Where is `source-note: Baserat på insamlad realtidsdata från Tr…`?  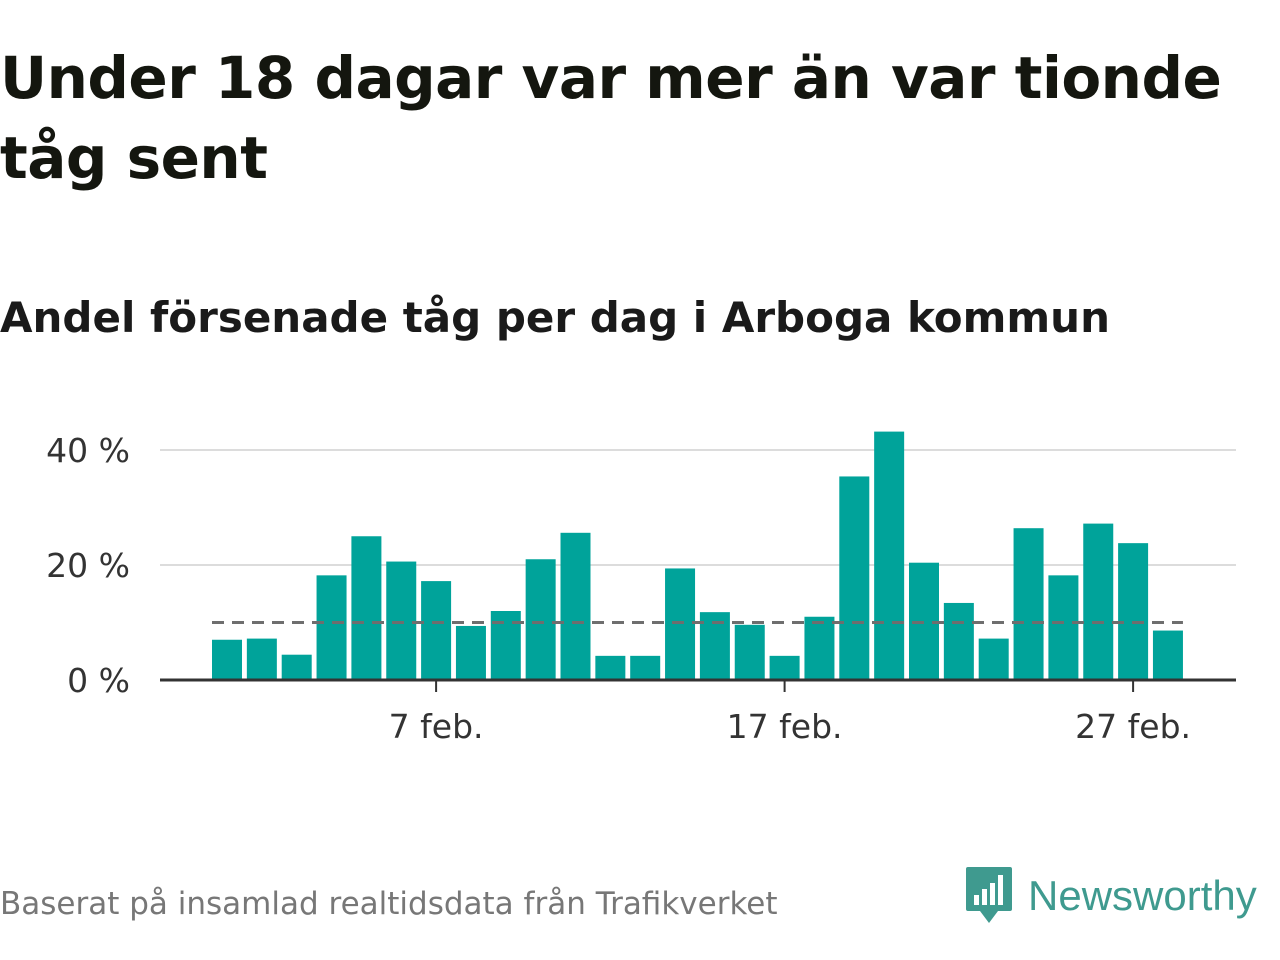 source-note: Baserat på insamlad realtidsdata från Tr… is located at coordinates (389, 904).